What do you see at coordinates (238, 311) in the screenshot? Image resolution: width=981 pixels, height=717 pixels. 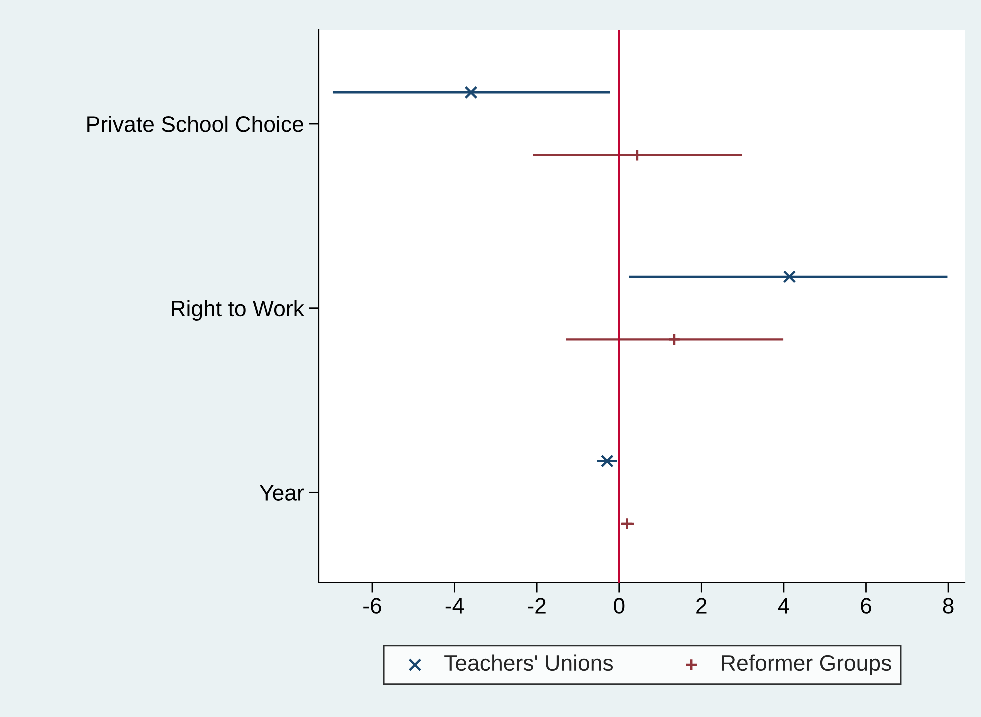 I see `y-tick-label: Right to Work` at bounding box center [238, 311].